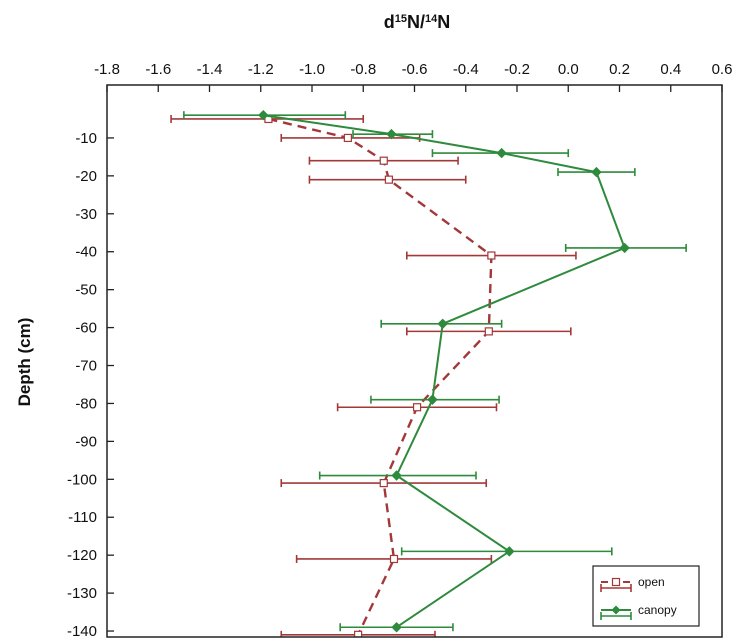 This screenshot has height=643, width=748. I want to click on x-axis-title-sup2: 14, so click(431, 19).